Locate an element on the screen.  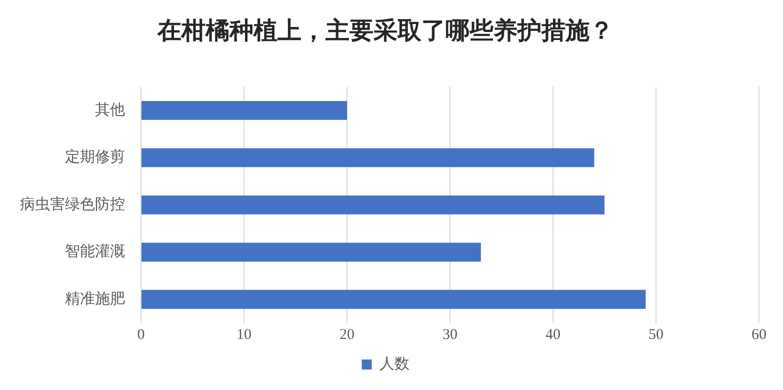
x-tick-label: 10 is located at coordinates (244, 334).